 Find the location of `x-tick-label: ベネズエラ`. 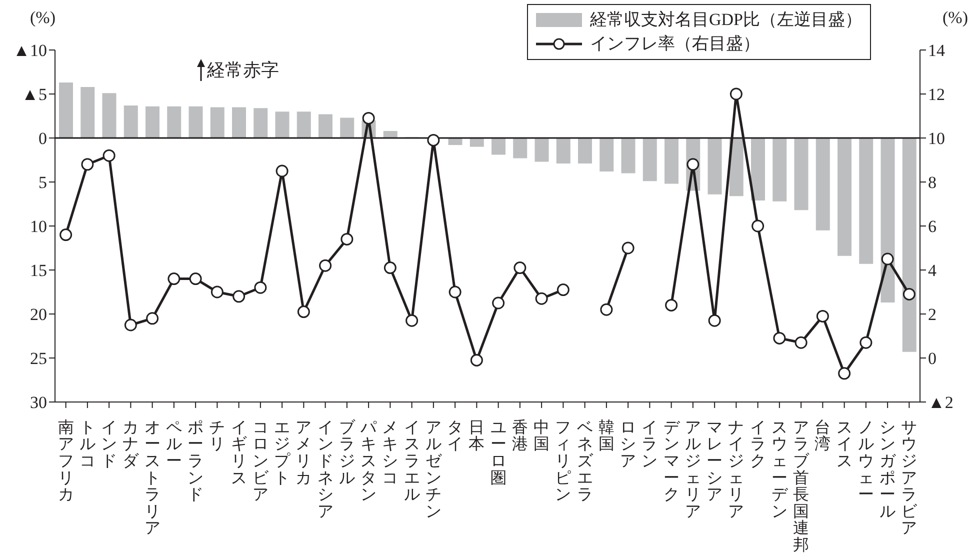

x-tick-label: ベネズエラ is located at coordinates (585, 461).